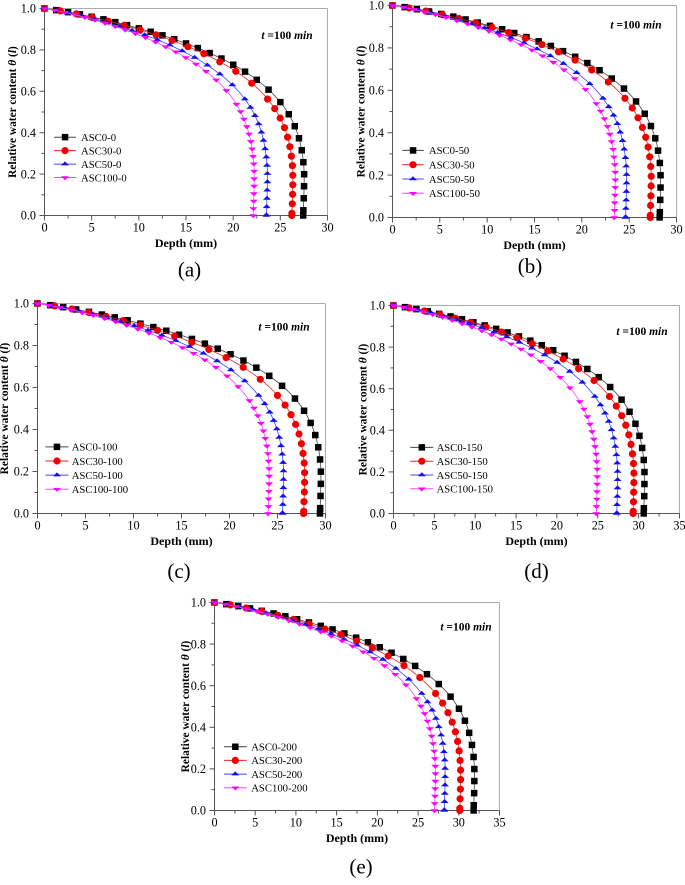 The width and height of the screenshot is (685, 885). What do you see at coordinates (449, 151) in the screenshot?
I see `svg-text: ASC0-50` at bounding box center [449, 151].